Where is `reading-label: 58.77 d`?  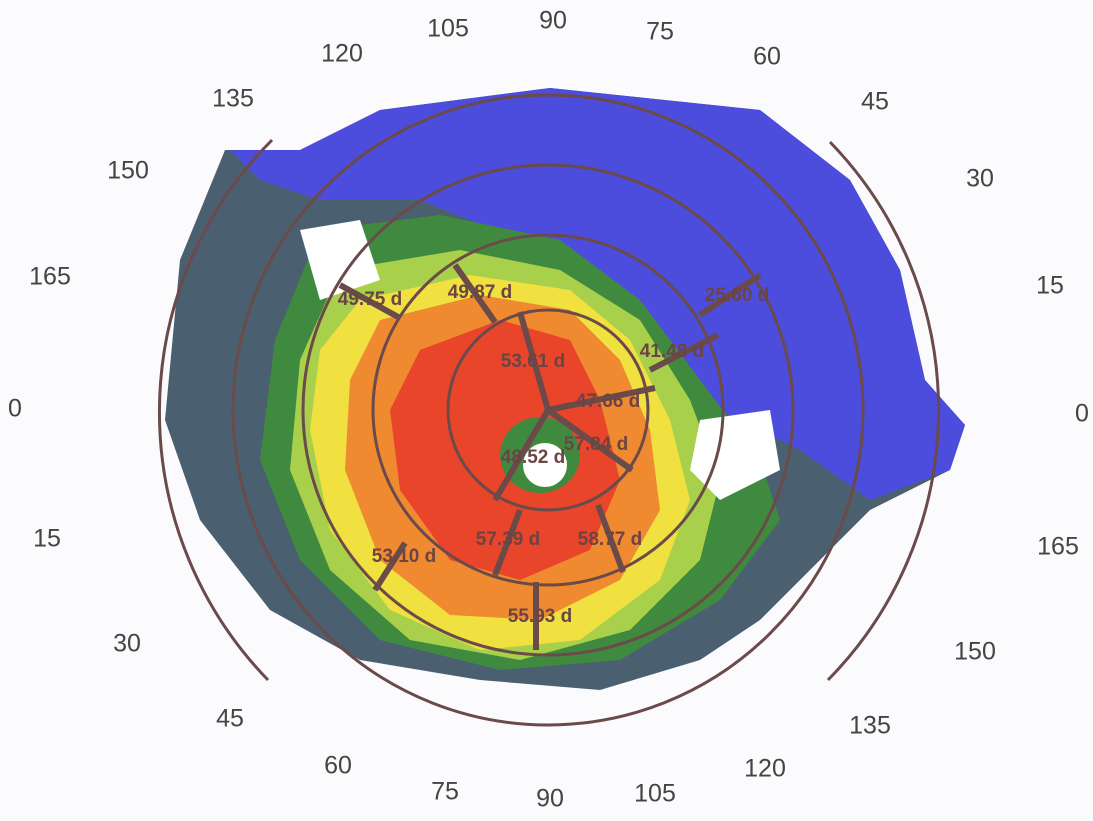
reading-label: 58.77 d is located at coordinates (610, 539).